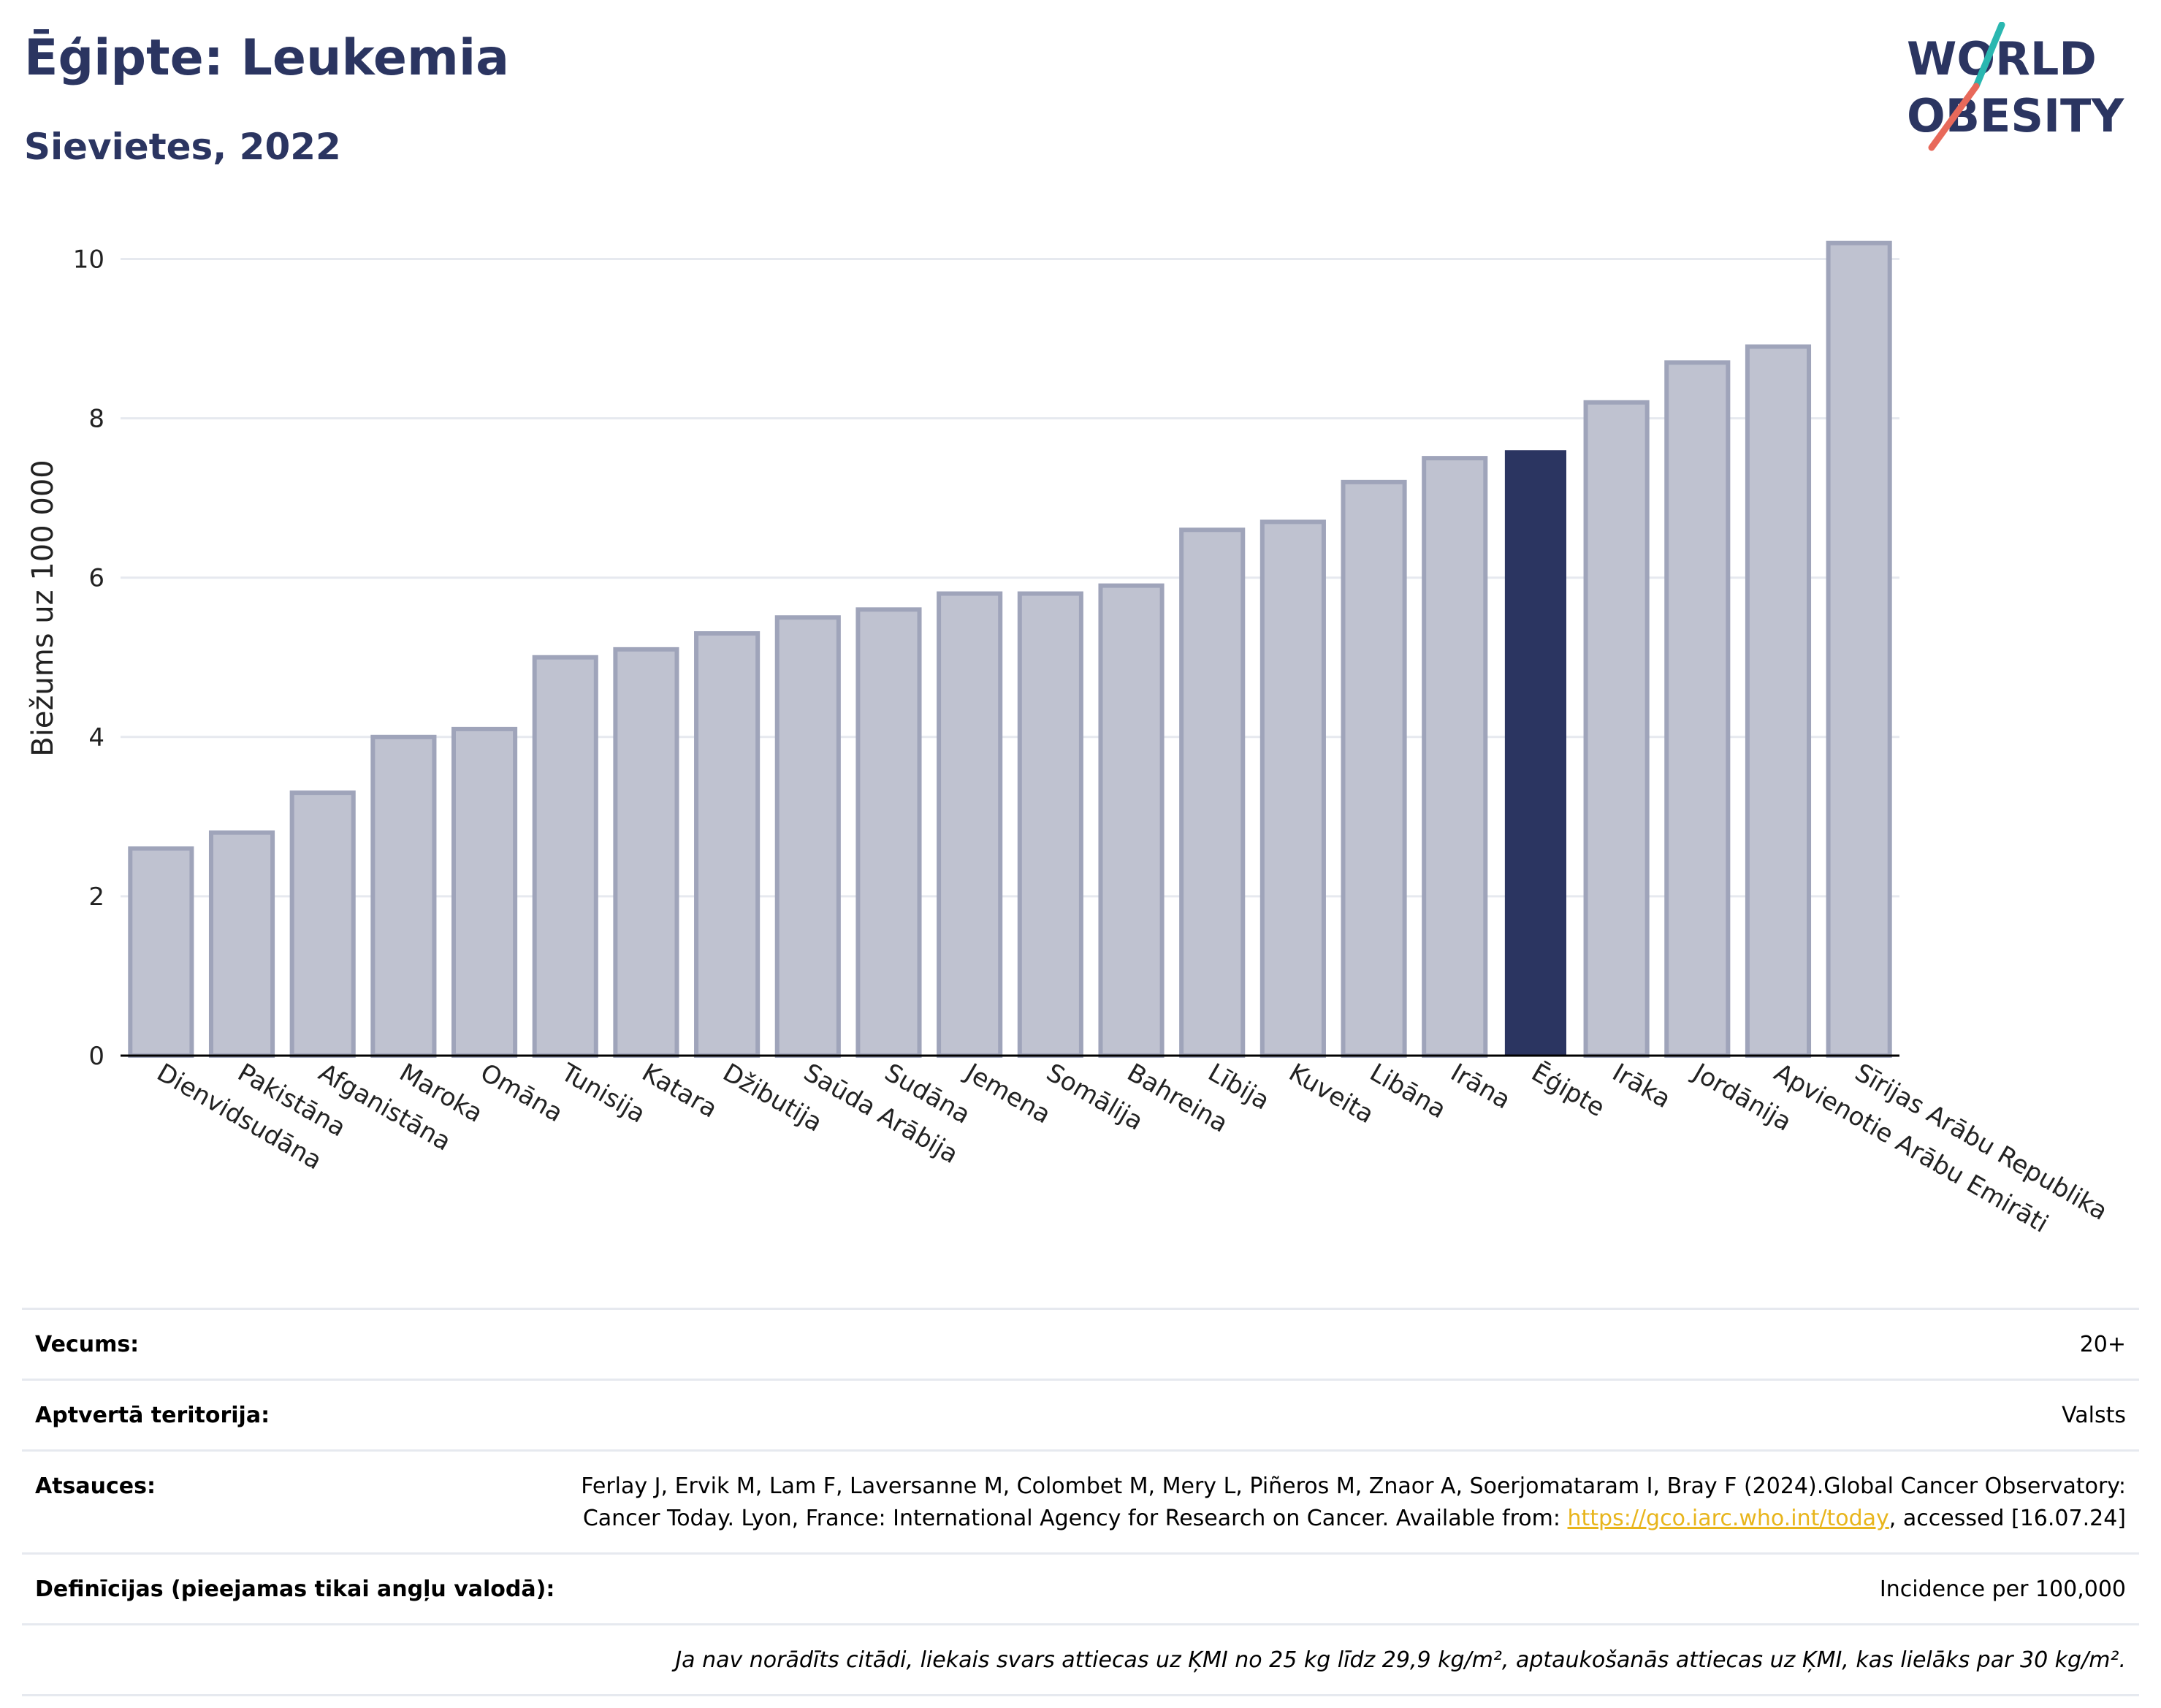  I want to click on x-tick-label: Ēģipte, so click(1567, 1091).